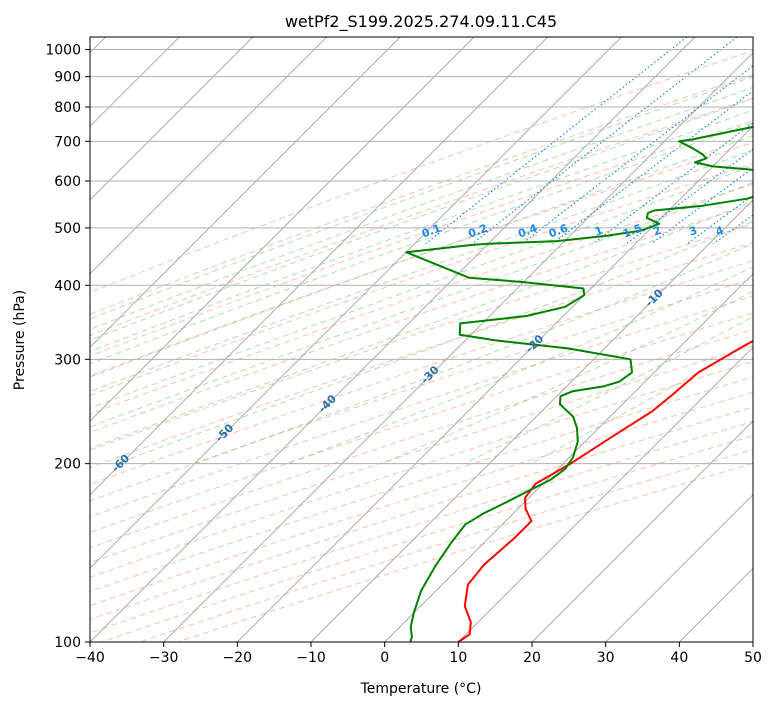  Describe the element at coordinates (164, 658) in the screenshot. I see `x-tick-label: −30` at that location.